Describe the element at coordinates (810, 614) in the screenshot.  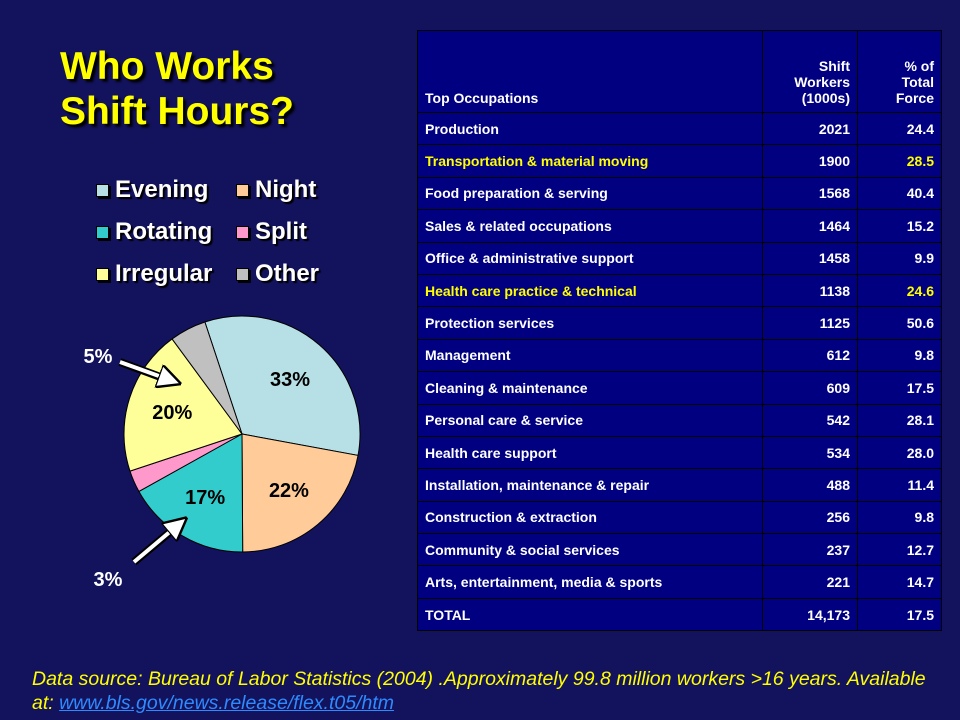
I see `total-workers: 14,173` at that location.